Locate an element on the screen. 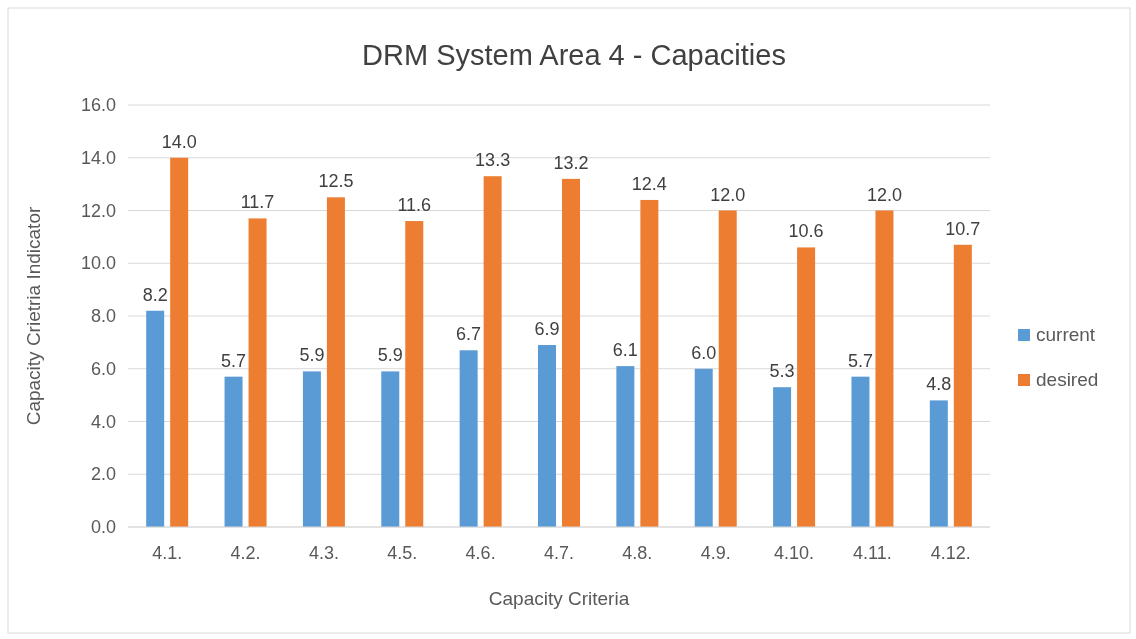 This screenshot has width=1136, height=639. y-tick-label: 0.0 is located at coordinates (103, 527).